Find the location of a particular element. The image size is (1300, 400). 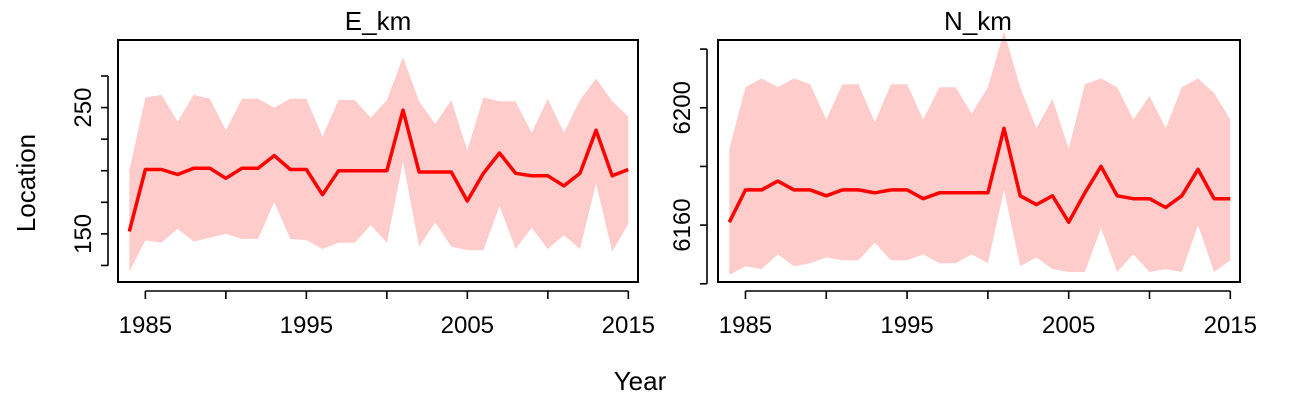

y-axis-title: Location is located at coordinates (26, 183).